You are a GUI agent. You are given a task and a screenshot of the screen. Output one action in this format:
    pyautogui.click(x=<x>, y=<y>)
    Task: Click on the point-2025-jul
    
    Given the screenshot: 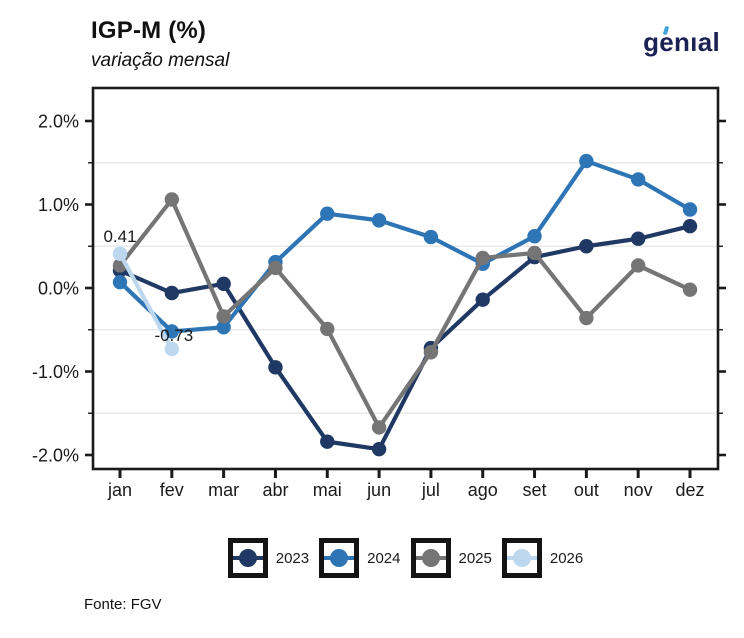 What is the action you would take?
    pyautogui.click(x=431, y=352)
    